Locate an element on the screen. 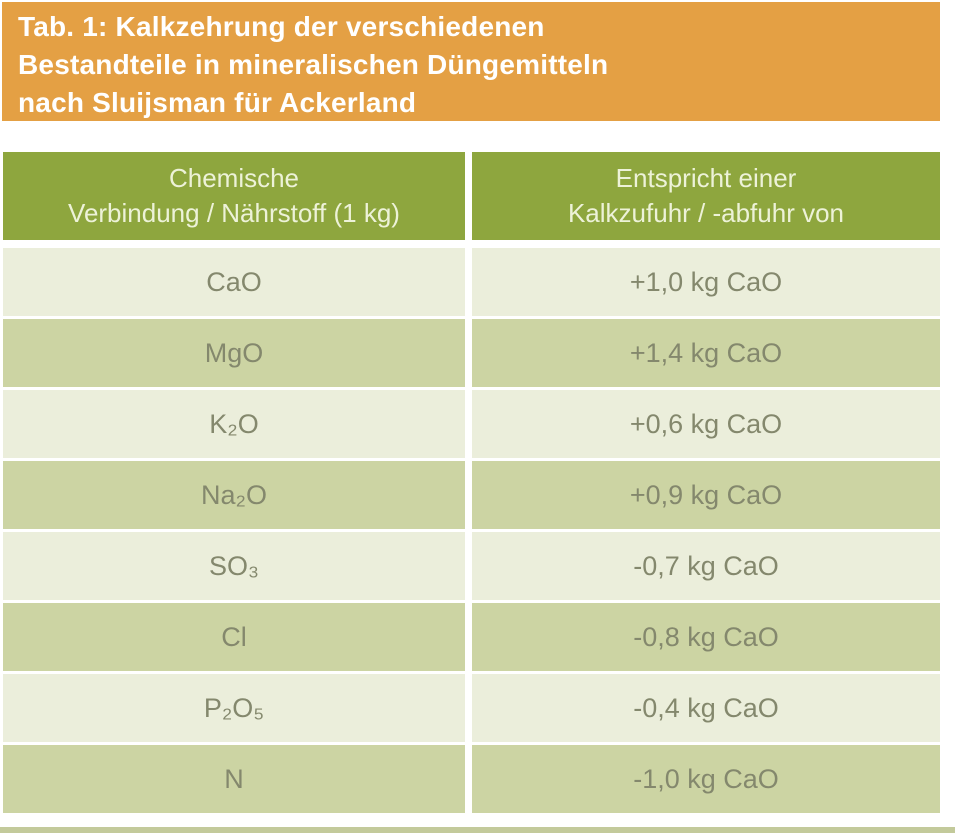 The image size is (955, 833). compound-cell: P₂O₅ is located at coordinates (234, 708).